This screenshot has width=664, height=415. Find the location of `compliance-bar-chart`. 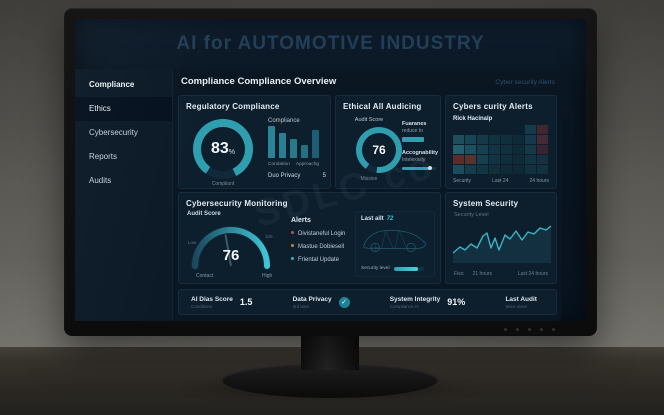

compliance-bar-chart is located at coordinates (297, 141).